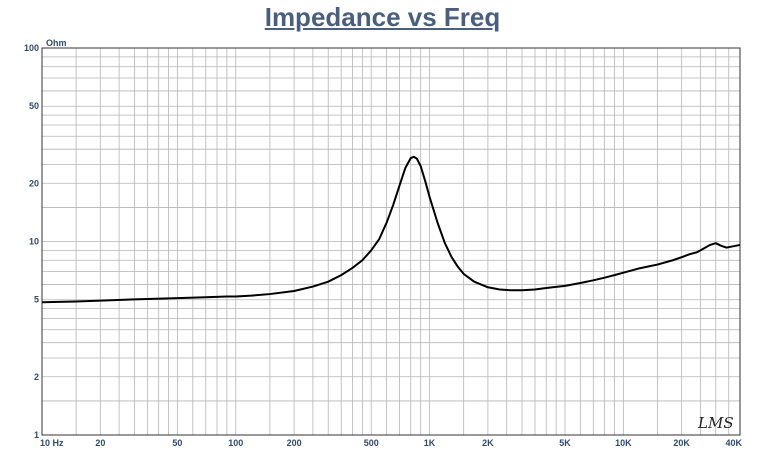 Image resolution: width=765 pixels, height=456 pixels. I want to click on x-tick-label: 10 Hz, so click(52, 443).